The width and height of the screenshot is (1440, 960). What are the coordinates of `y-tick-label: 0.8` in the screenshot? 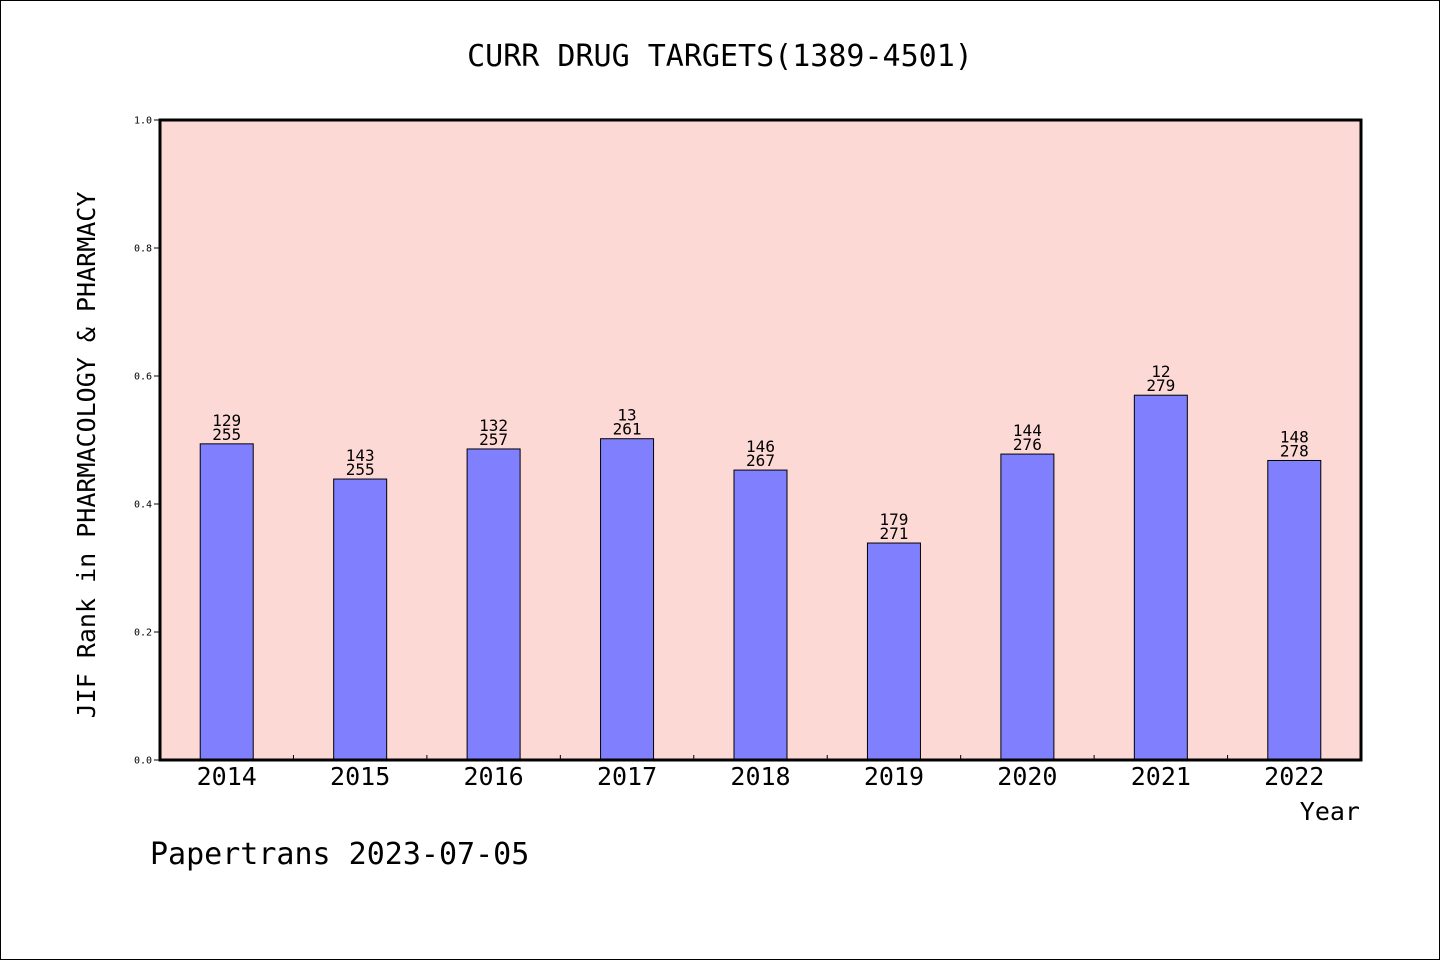 It's located at (143, 249).